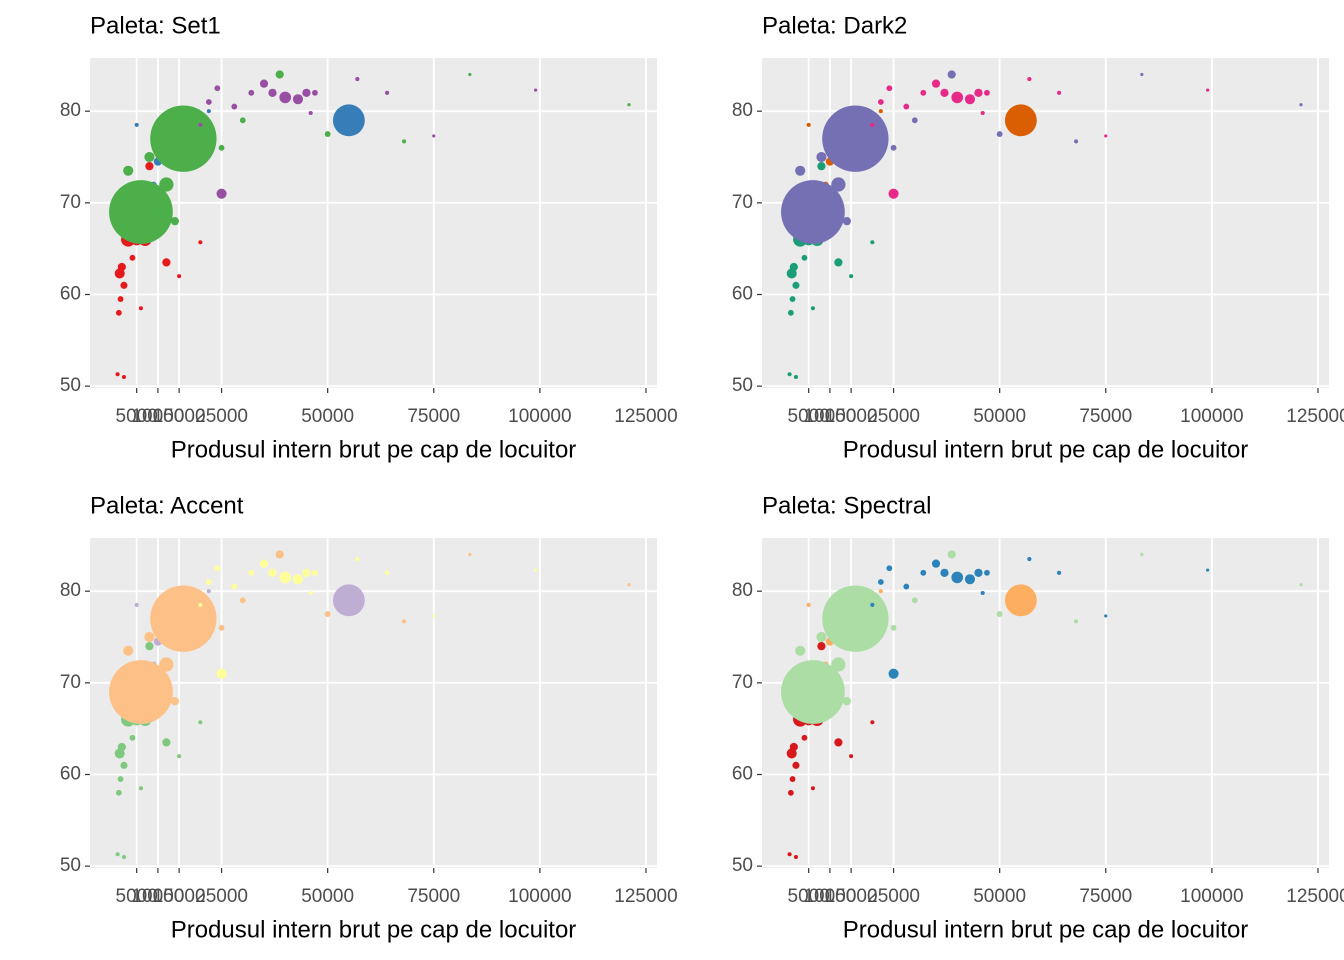 The image size is (1344, 960). I want to click on chart-title: Paleta: Spectral, so click(846, 505).